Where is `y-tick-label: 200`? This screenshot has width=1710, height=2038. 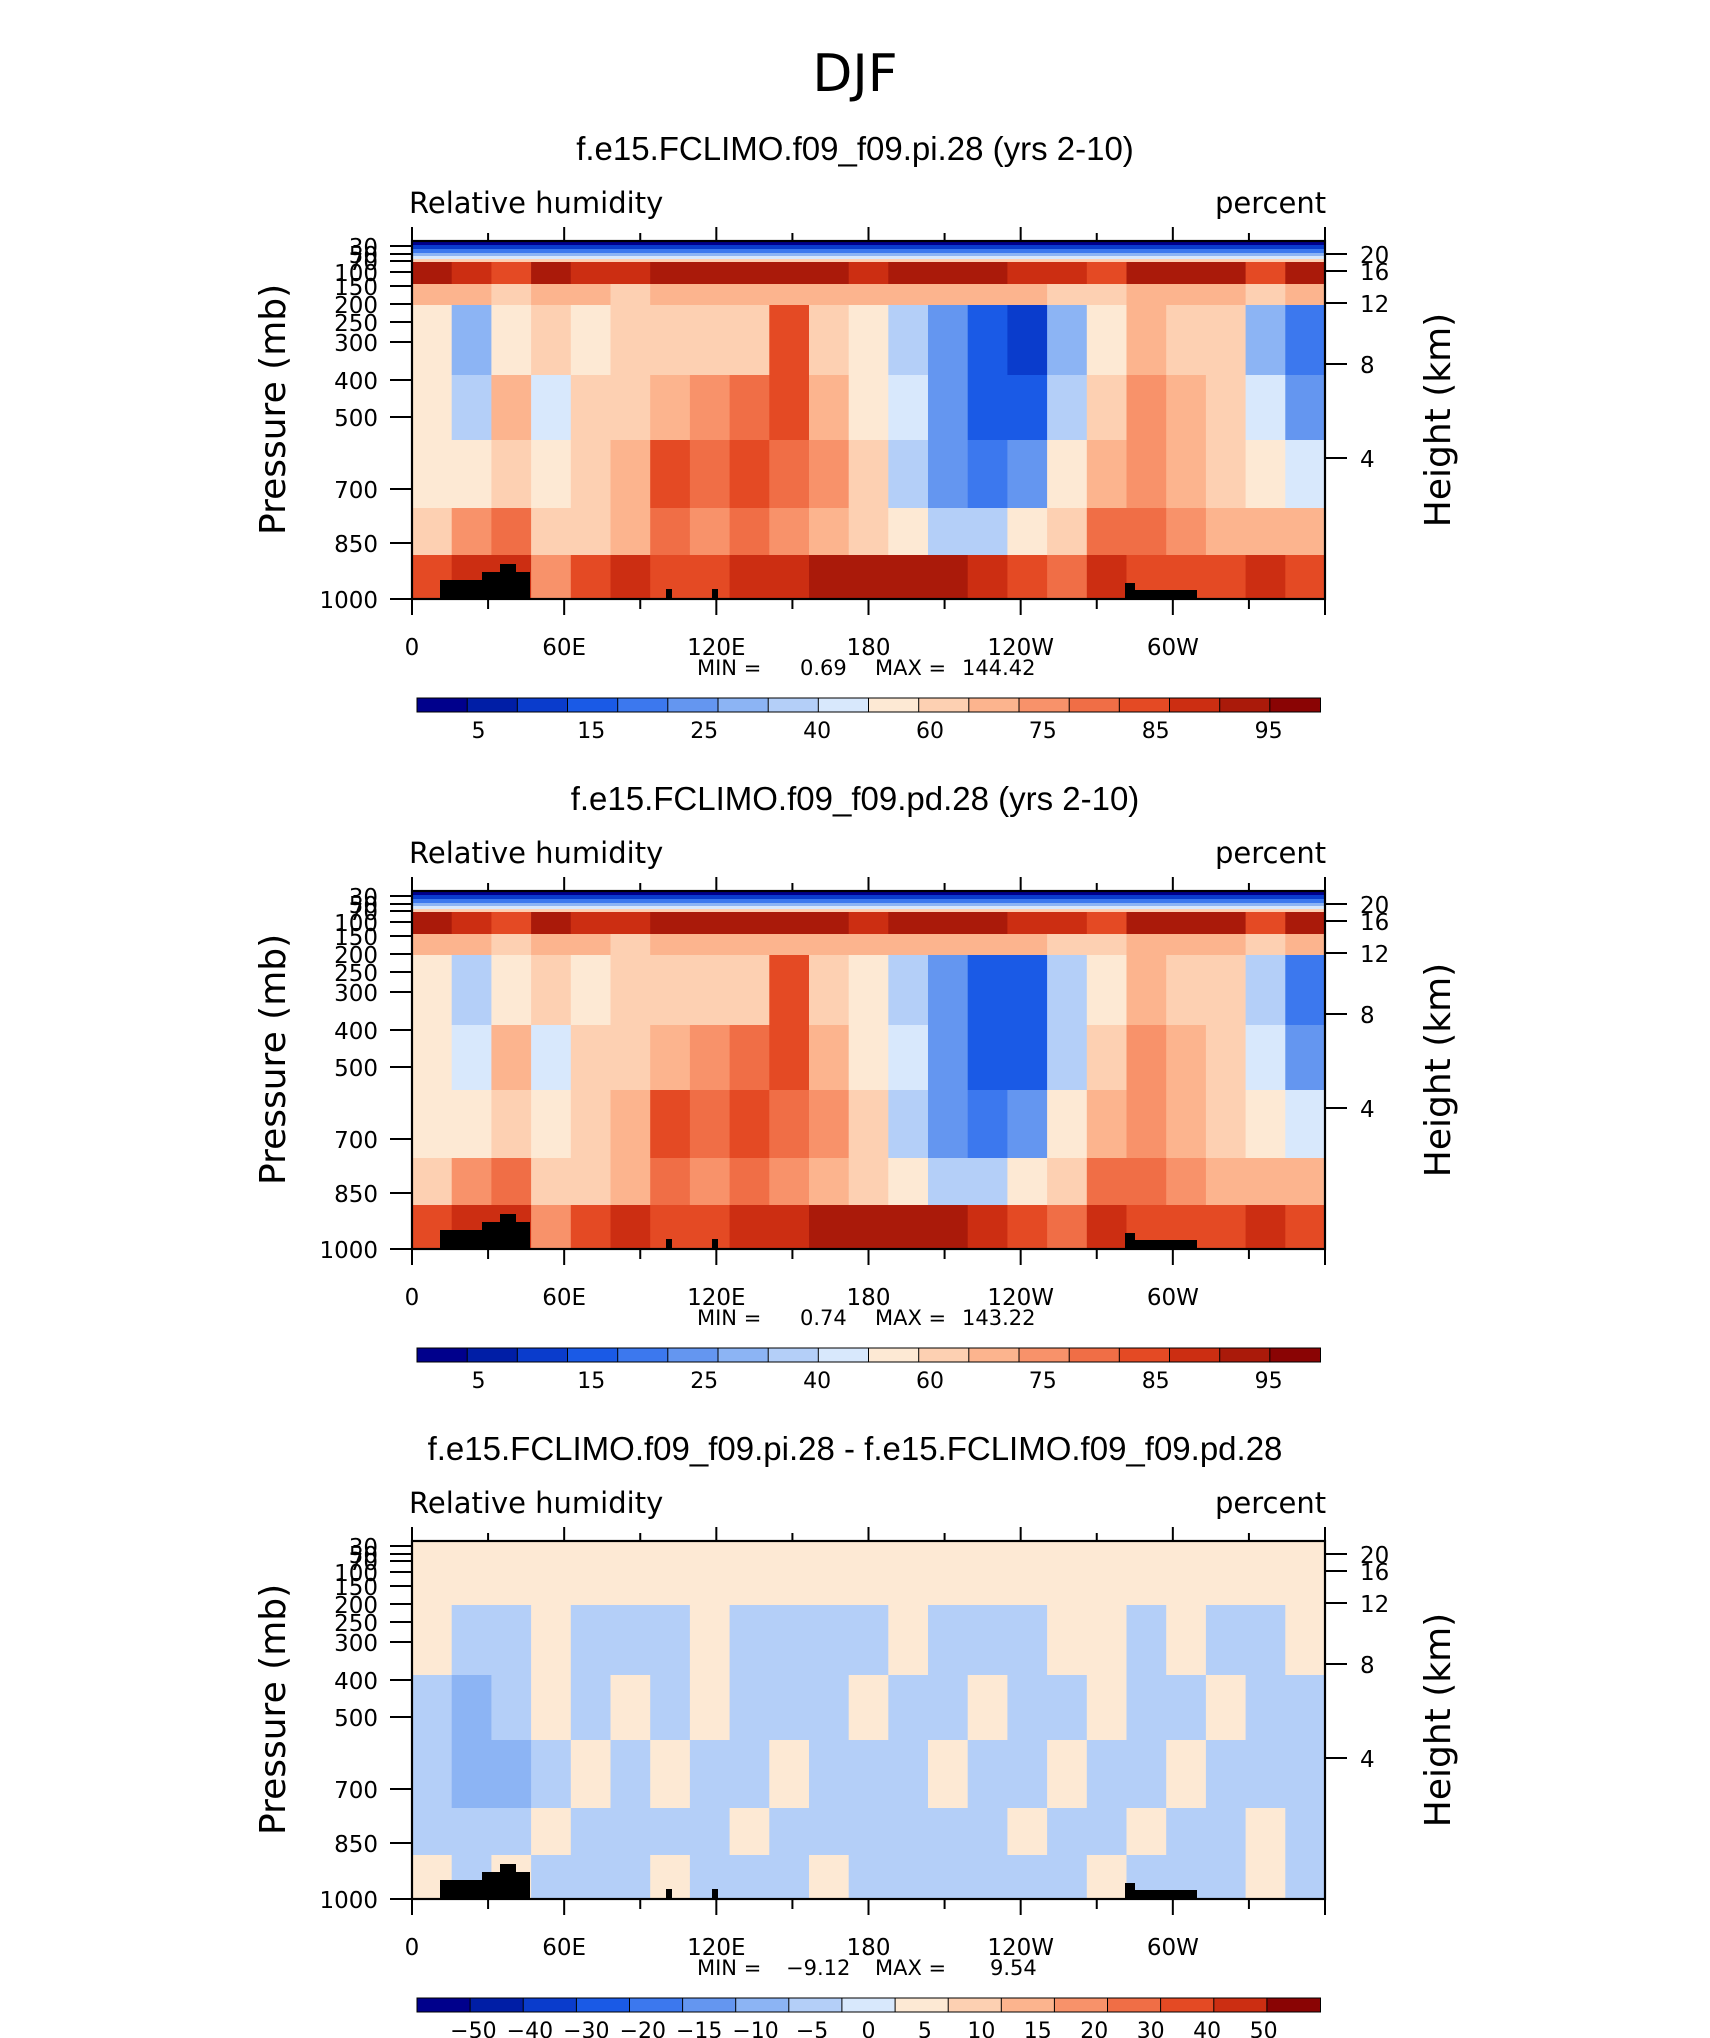 y-tick-label: 200 is located at coordinates (356, 956).